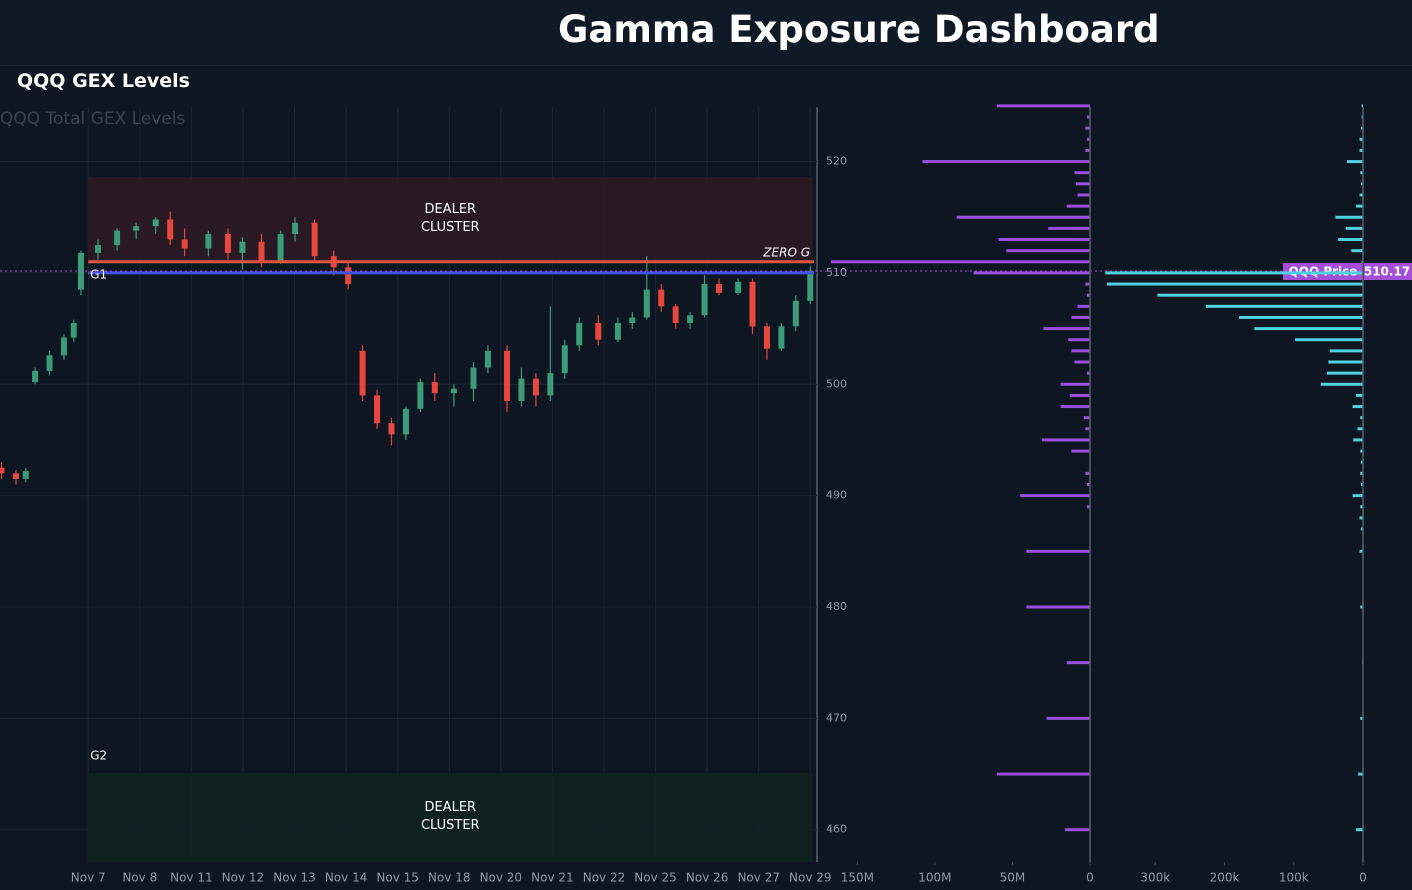  What do you see at coordinates (655, 878) in the screenshot?
I see `x-tick-label: Nov 25` at bounding box center [655, 878].